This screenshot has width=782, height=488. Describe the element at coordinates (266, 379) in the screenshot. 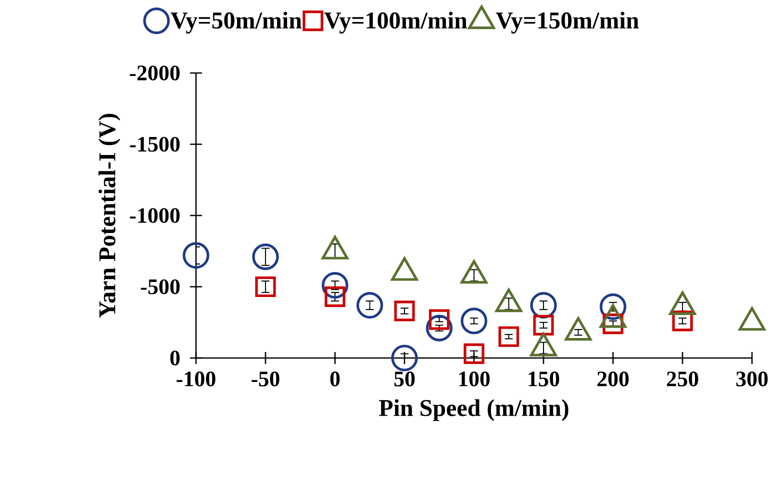

I see `x-tick-label: -50` at that location.